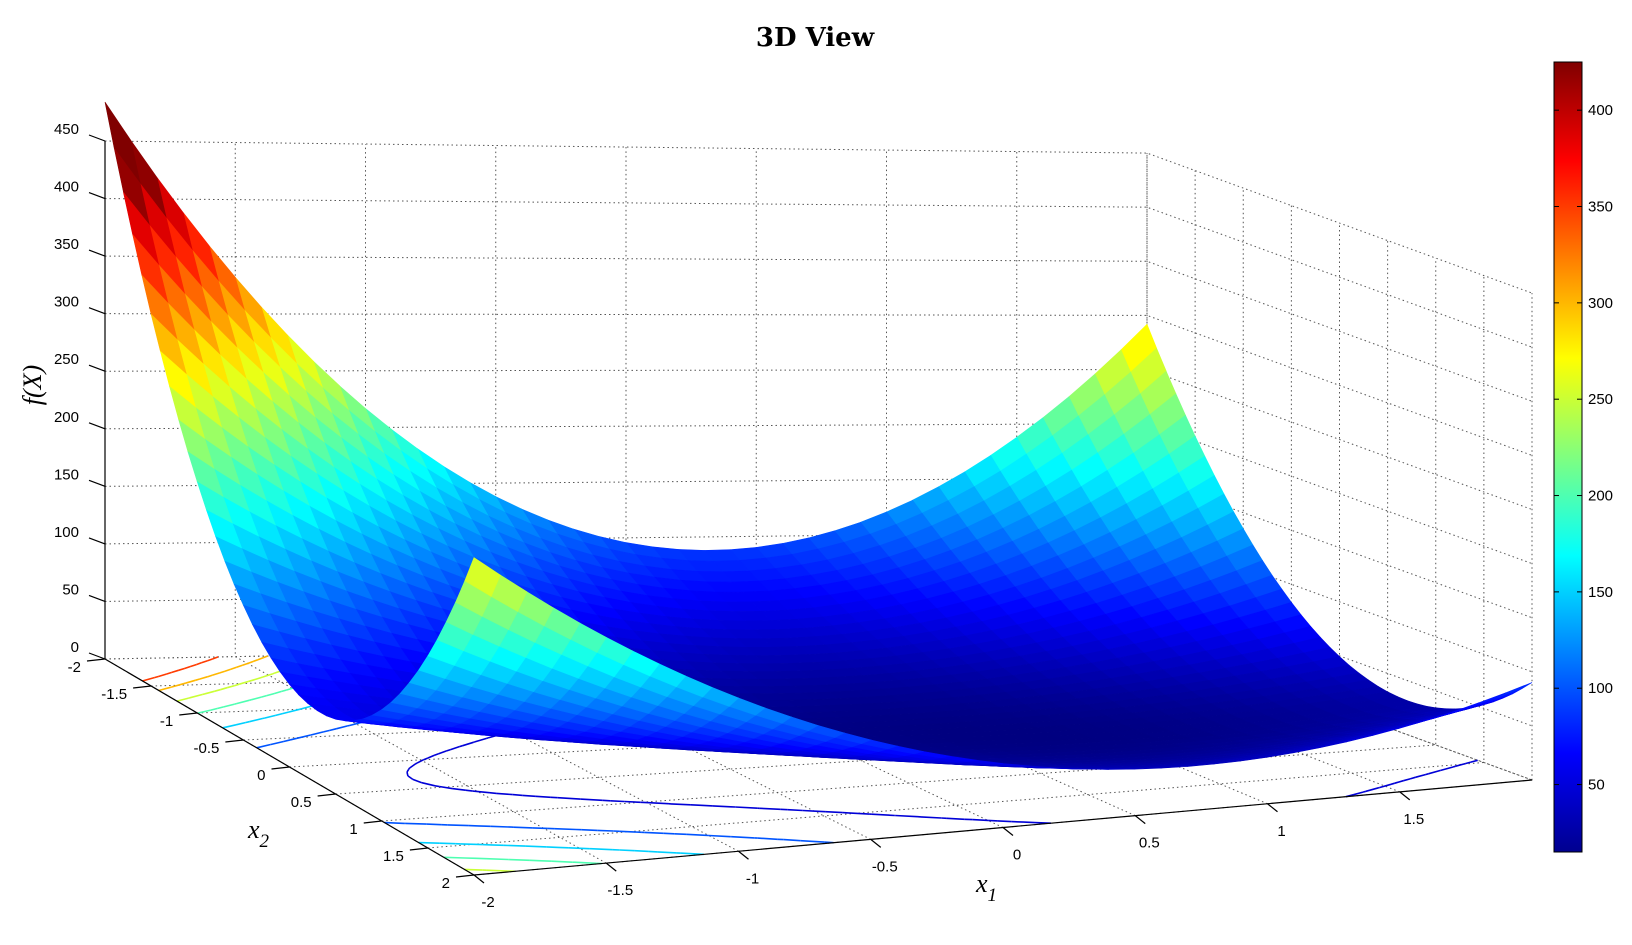 This screenshot has height=945, width=1632. Describe the element at coordinates (1413, 819) in the screenshot. I see `x-tick-label: 1.5` at that location.